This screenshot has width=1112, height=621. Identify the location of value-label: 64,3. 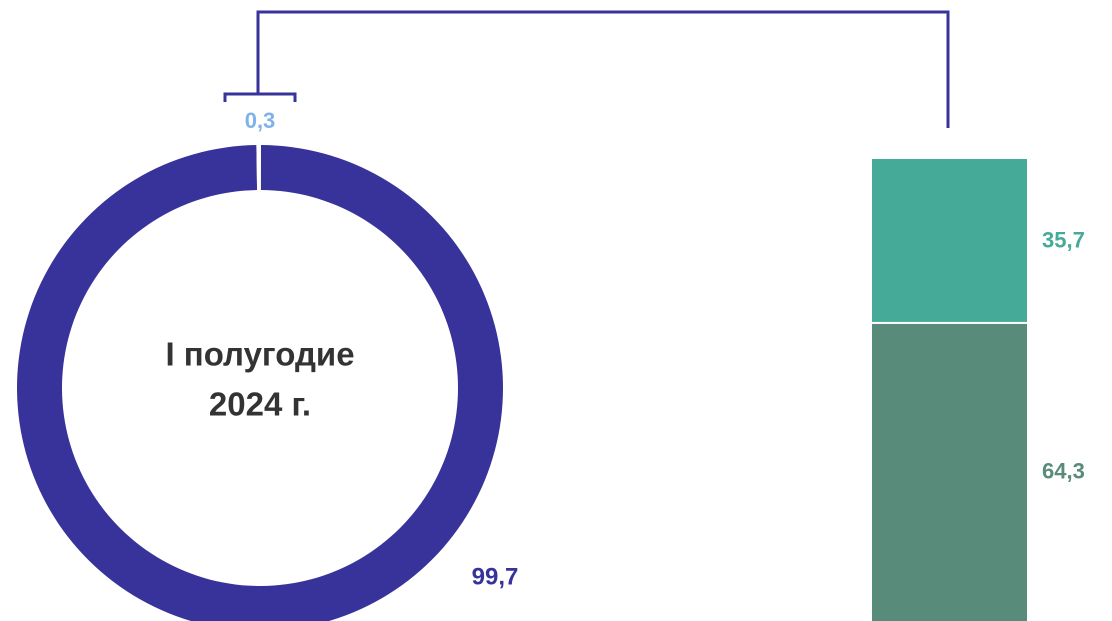
(1063, 470).